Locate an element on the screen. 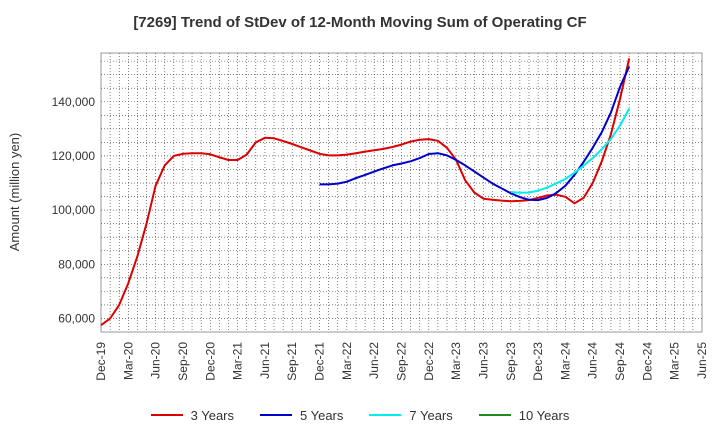  x-tick-label: Dec-20 is located at coordinates (210, 361).